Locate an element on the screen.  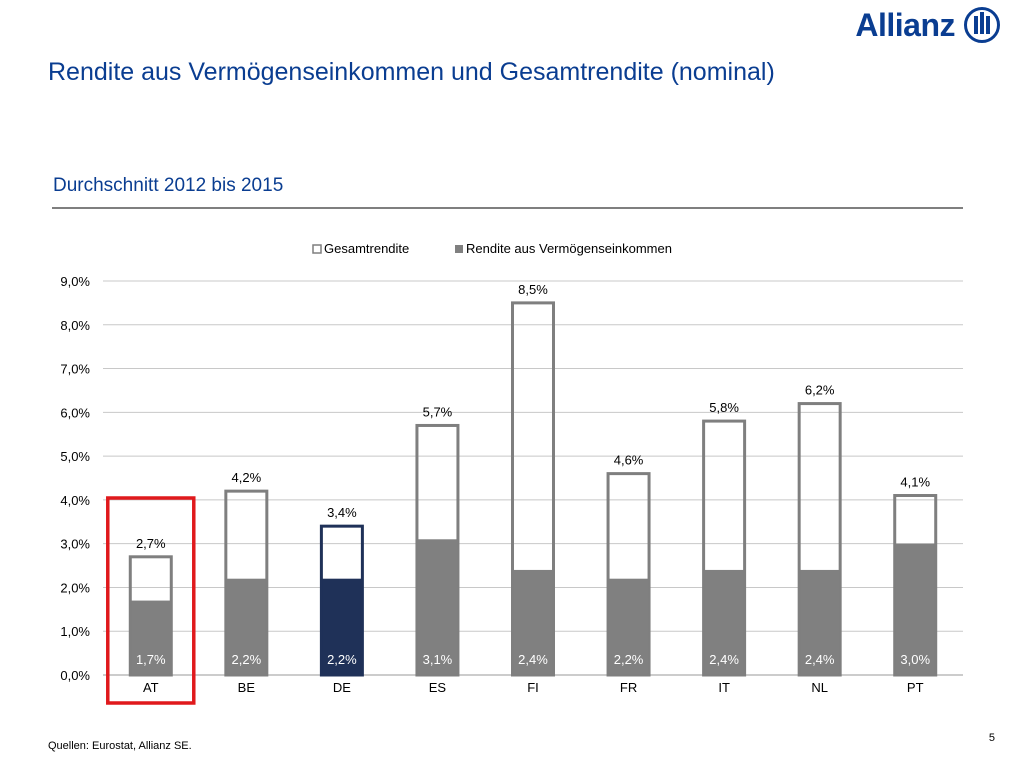
brand-name: Allianz is located at coordinates (905, 24).